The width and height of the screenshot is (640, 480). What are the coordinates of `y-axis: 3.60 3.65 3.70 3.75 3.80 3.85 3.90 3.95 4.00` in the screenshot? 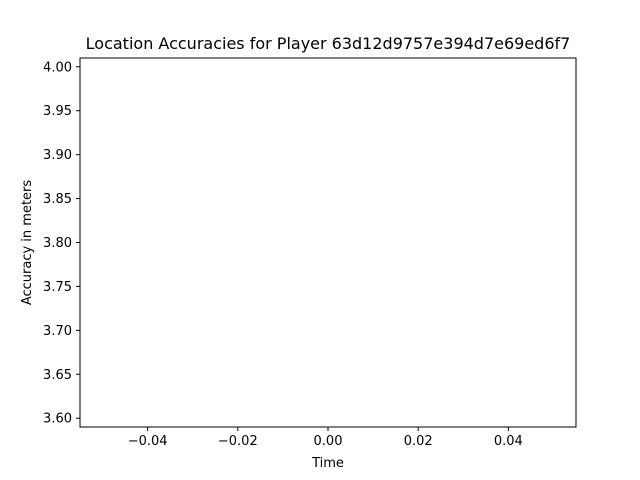 It's located at (61, 243).